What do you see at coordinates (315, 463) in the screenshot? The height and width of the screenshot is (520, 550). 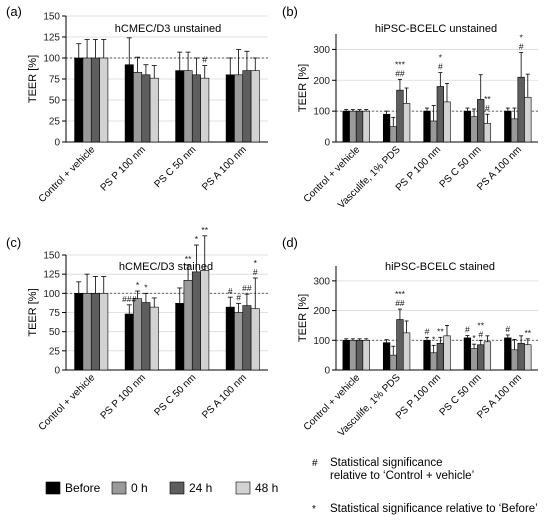 I see `note-symbol: #` at bounding box center [315, 463].